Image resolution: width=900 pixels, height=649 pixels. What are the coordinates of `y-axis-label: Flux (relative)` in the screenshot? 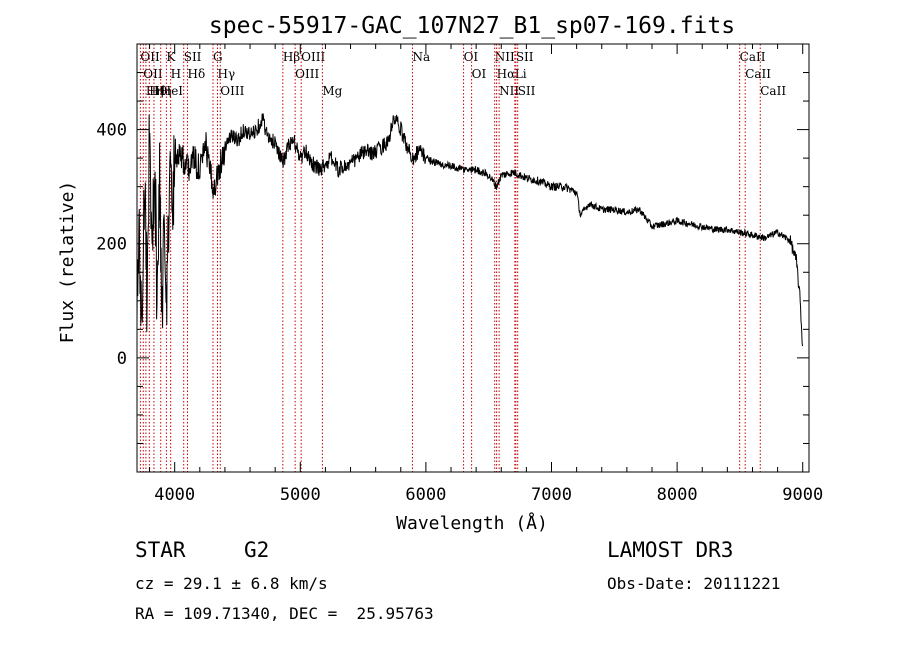 It's located at (67, 262).